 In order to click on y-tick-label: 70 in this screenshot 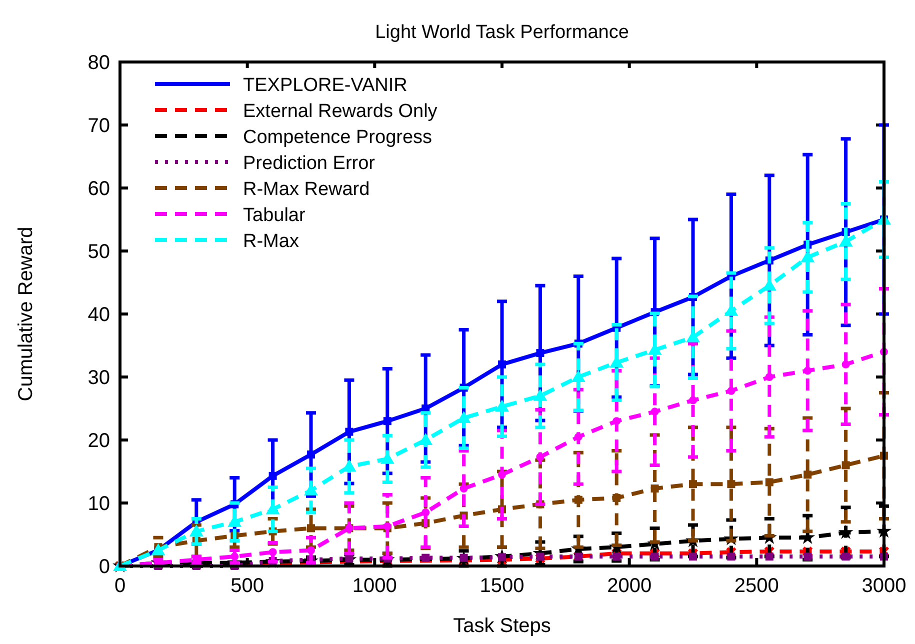, I will do `click(99, 126)`.